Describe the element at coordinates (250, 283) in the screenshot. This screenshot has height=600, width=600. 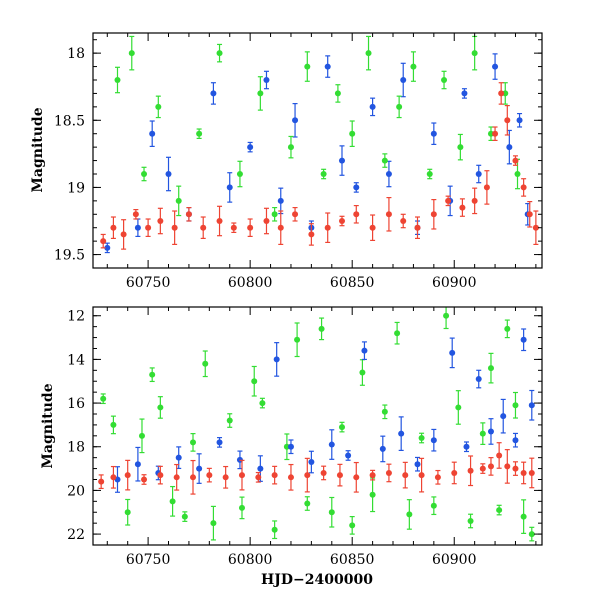
I see `top-x-tick-label: 60800` at that location.